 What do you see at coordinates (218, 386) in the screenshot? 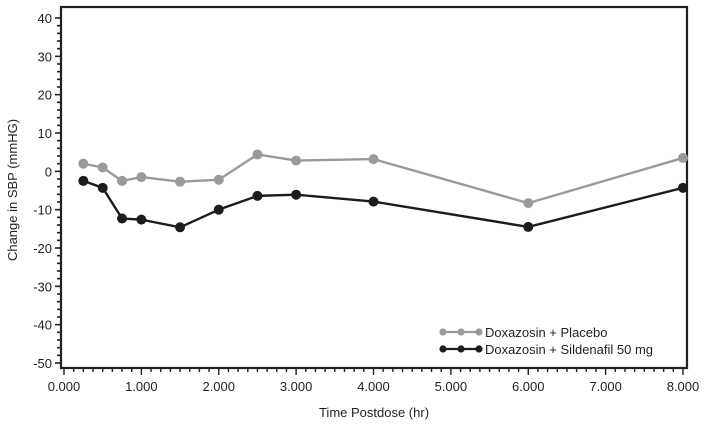
I see `x-tick-label: 2.000` at bounding box center [218, 386].